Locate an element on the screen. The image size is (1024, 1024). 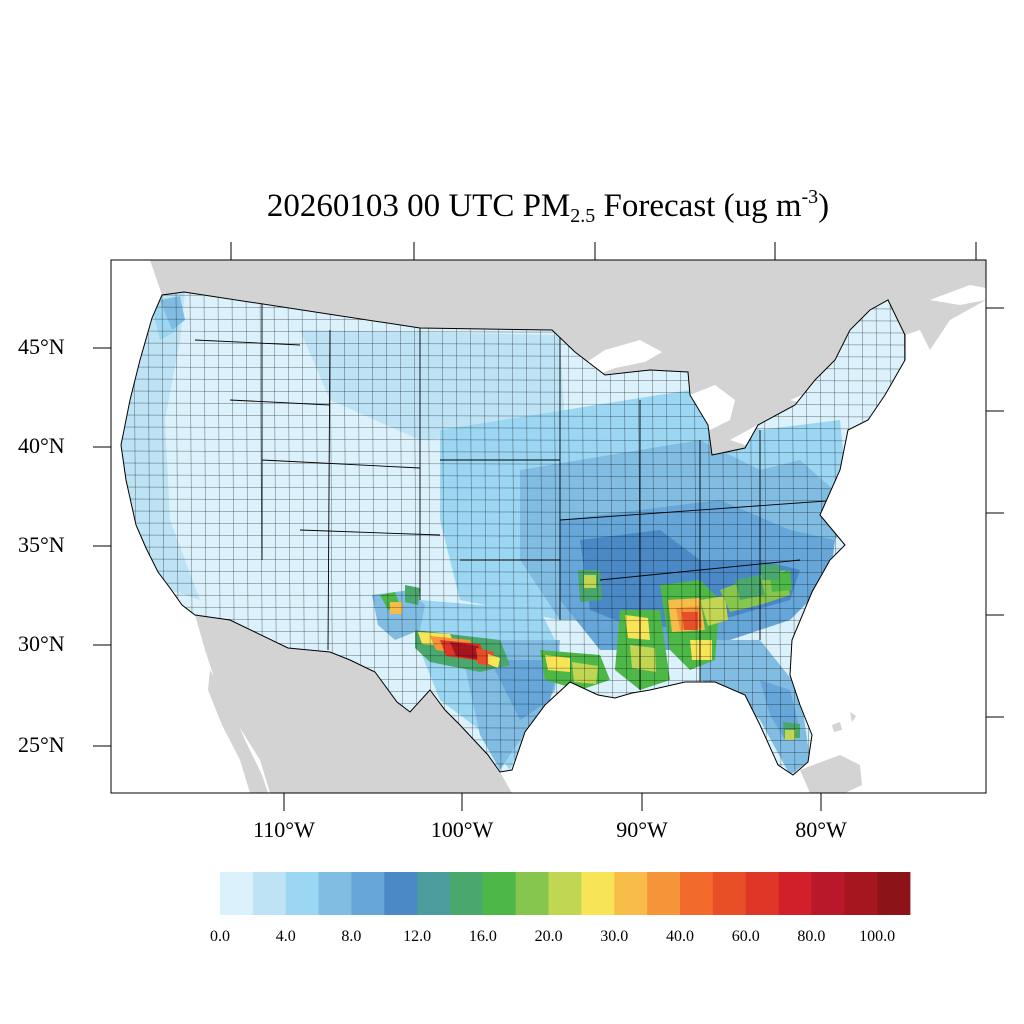
lat-label-45: 45°N is located at coordinates (41, 346).